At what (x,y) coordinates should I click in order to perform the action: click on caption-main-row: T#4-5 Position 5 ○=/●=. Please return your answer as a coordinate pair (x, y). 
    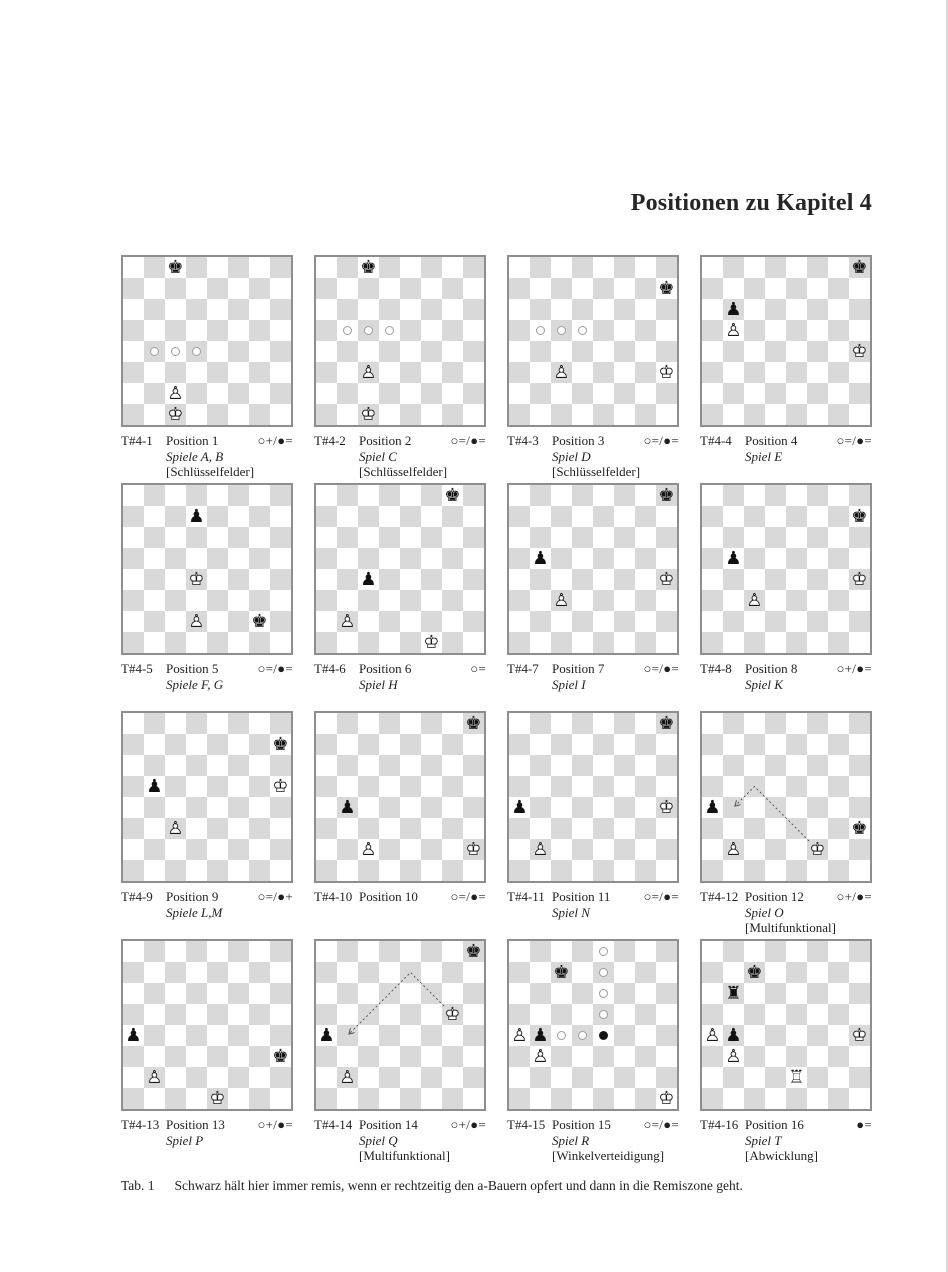
    Looking at the image, I should click on (207, 669).